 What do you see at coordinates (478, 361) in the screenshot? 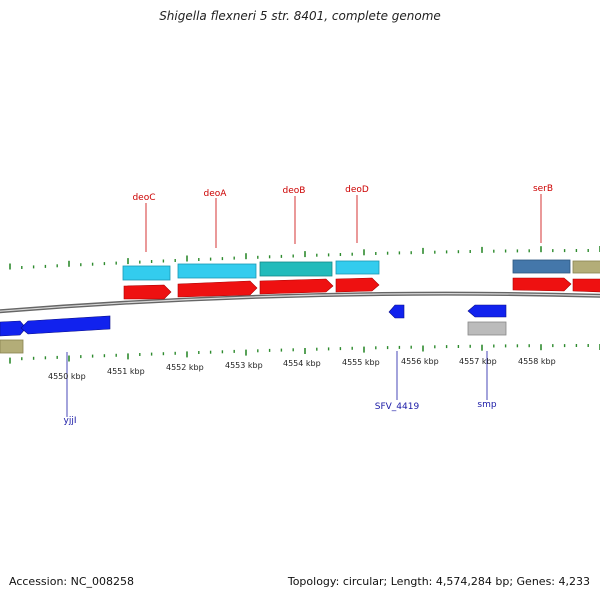
I see `kbp-label: 4557 kbp` at bounding box center [478, 361].